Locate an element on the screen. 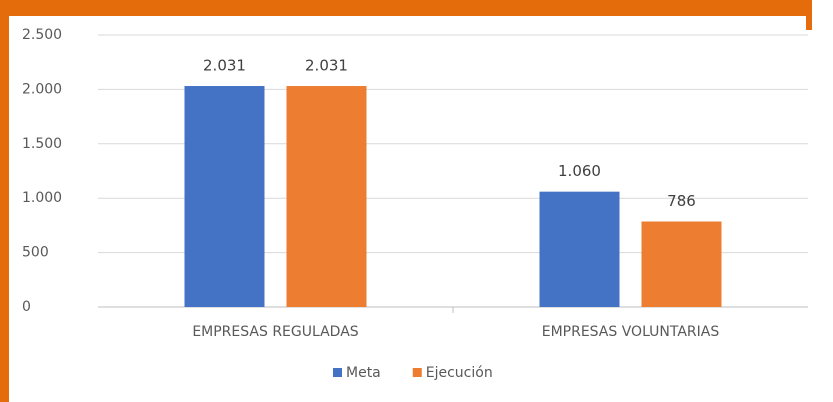  y-tick-label: 500 is located at coordinates (35, 253).